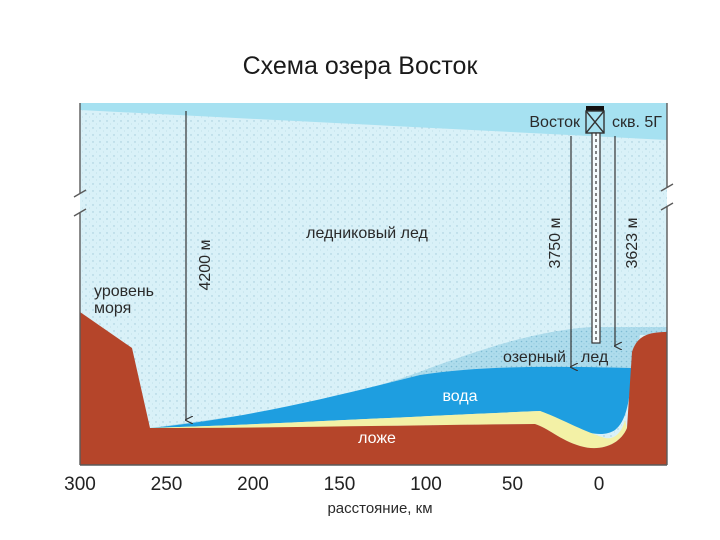 The width and height of the screenshot is (720, 540). I want to click on depth-3750-label: 3750 м, so click(555, 242).